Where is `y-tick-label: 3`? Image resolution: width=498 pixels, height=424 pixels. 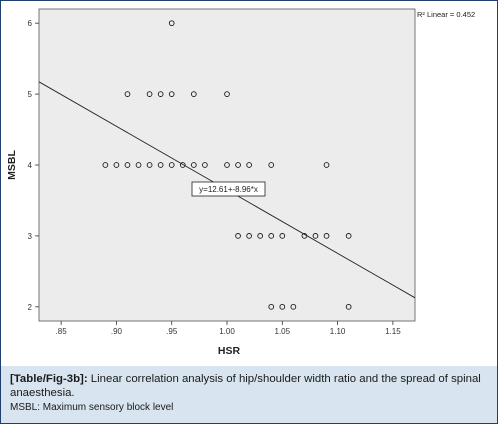
y-tick-label: 3 is located at coordinates (30, 236).